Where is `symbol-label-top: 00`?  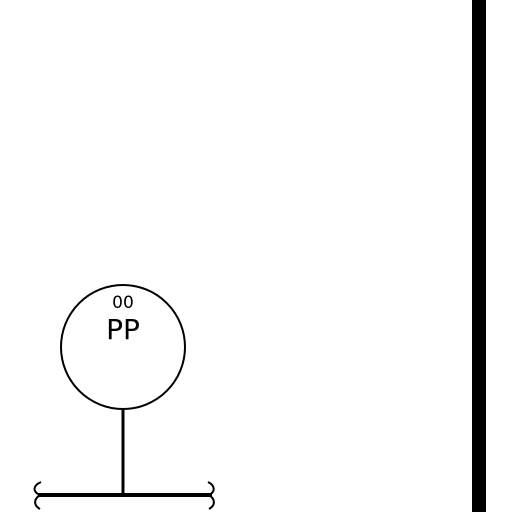 symbol-label-top: 00 is located at coordinates (123, 303).